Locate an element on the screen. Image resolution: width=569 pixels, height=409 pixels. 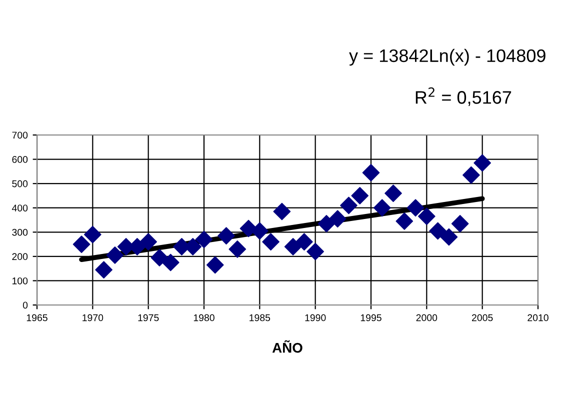
x-tick-label: 2010 is located at coordinates (538, 318).